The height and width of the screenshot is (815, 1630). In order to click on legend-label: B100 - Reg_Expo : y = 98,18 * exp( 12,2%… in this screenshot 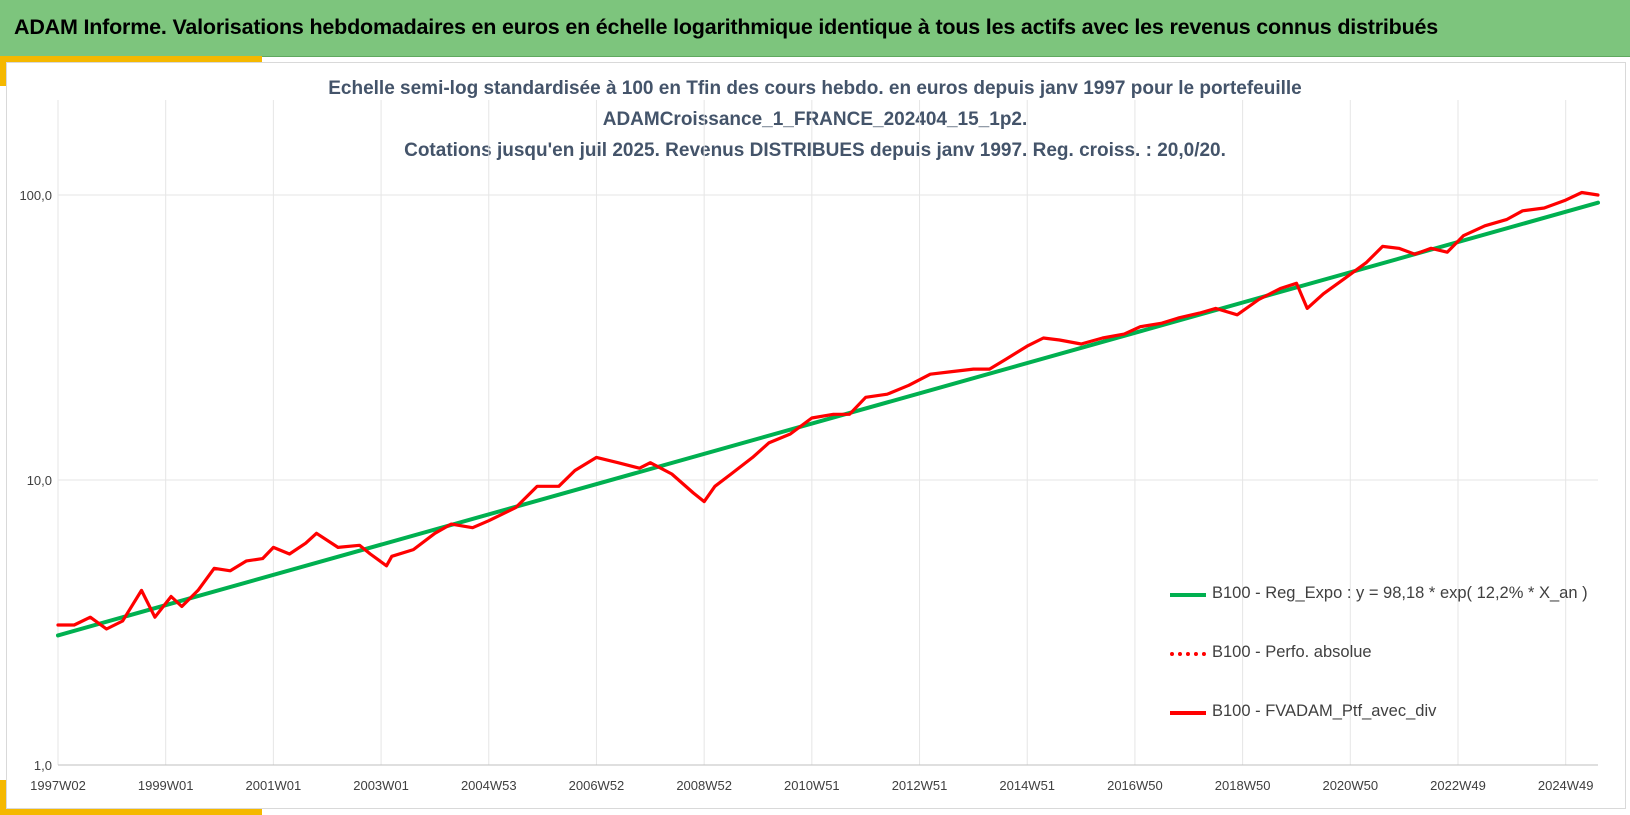, I will do `click(1400, 593)`.